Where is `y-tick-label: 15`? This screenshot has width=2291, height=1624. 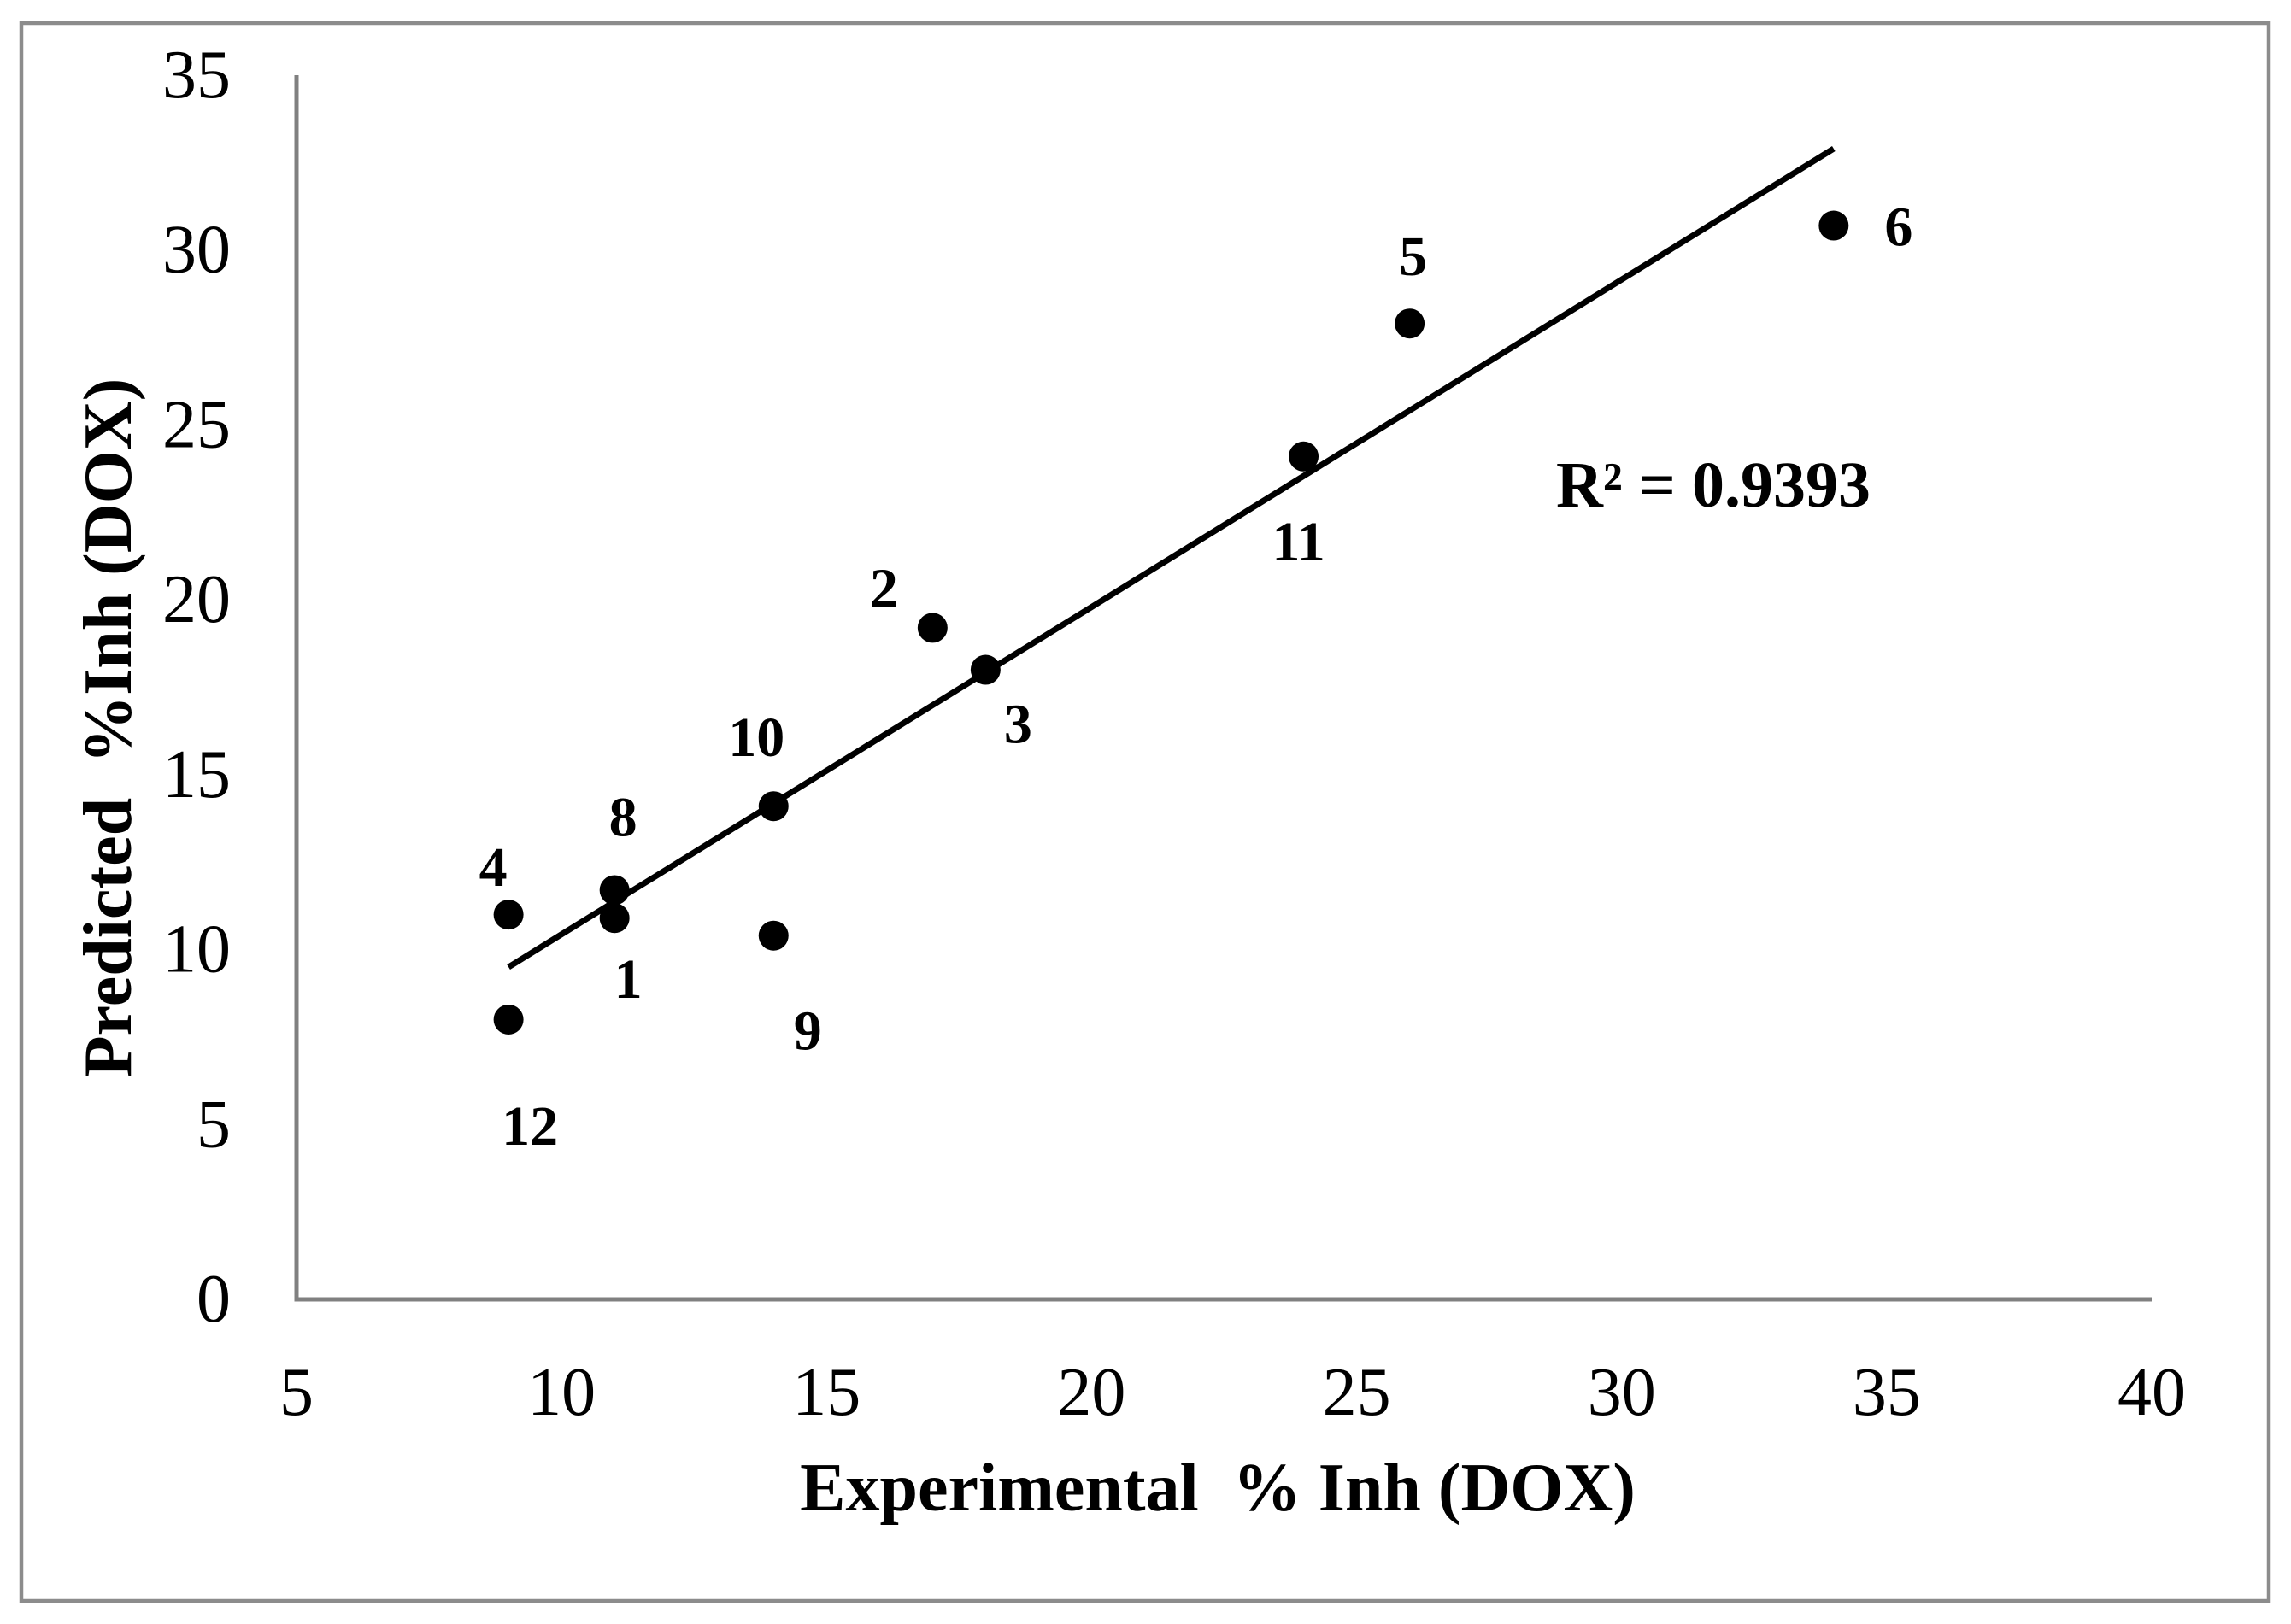
y-tick-label: 15 is located at coordinates (196, 774).